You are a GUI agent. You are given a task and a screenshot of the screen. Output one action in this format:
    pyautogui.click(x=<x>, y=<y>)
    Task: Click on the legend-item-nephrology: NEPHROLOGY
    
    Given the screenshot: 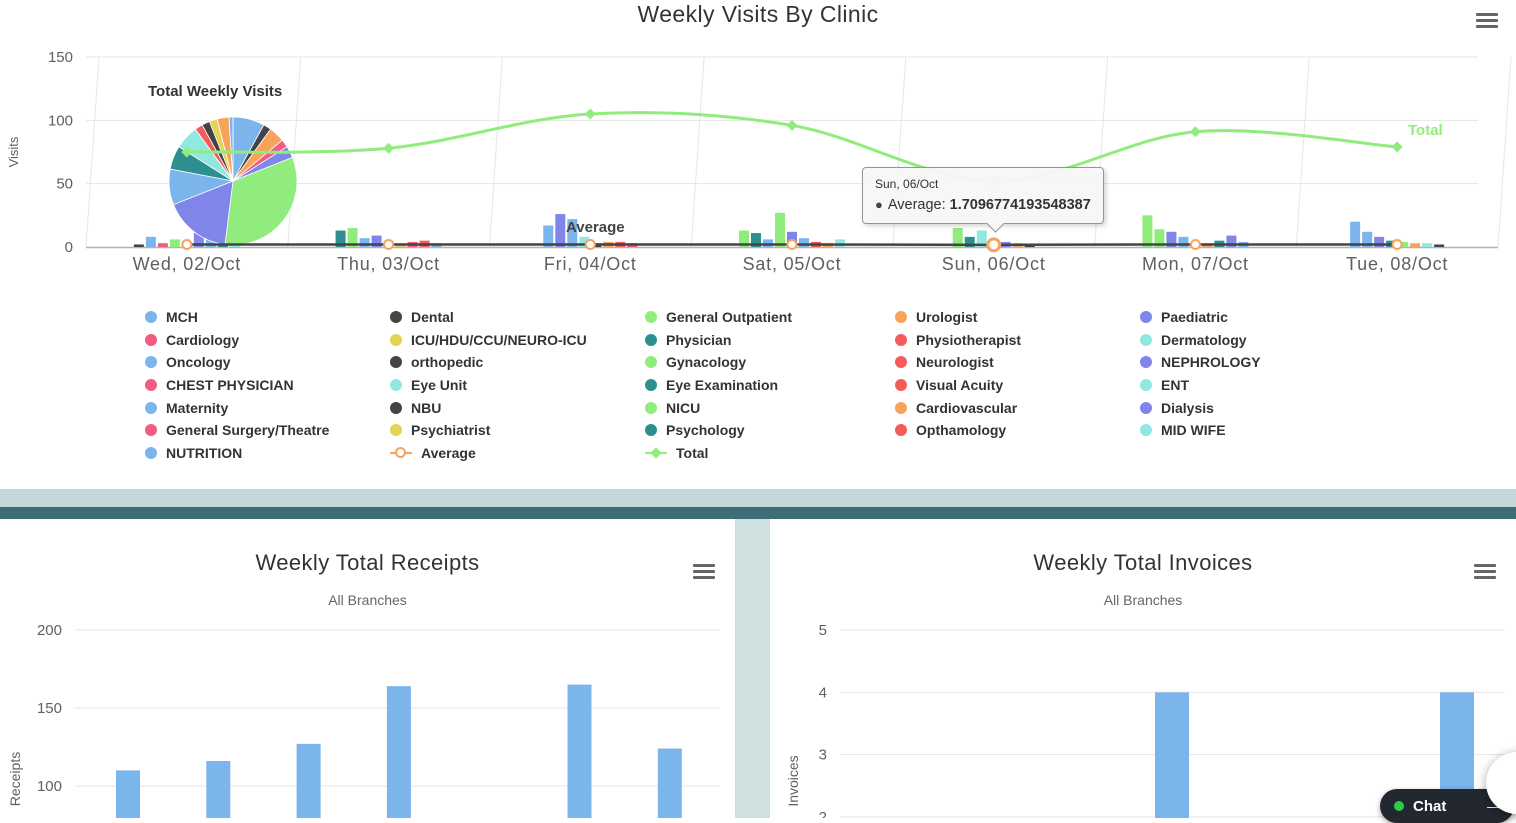 What is the action you would take?
    pyautogui.click(x=1245, y=362)
    